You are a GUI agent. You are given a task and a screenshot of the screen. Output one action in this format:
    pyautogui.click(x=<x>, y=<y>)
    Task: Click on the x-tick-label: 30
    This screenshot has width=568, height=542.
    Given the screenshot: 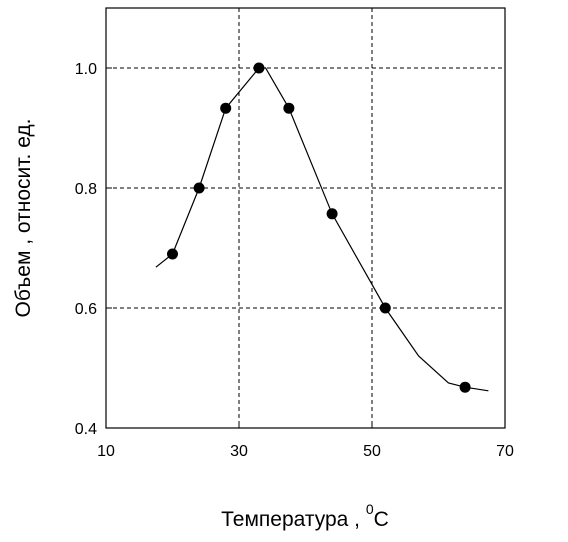 What is the action you would take?
    pyautogui.click(x=239, y=451)
    